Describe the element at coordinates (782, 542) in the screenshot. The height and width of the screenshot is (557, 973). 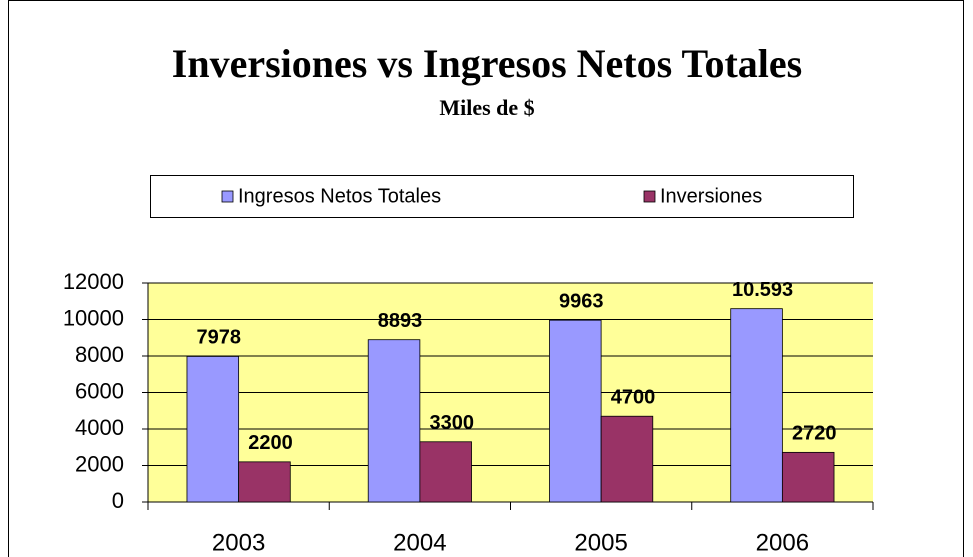
I see `x-tick-label: 2006` at that location.